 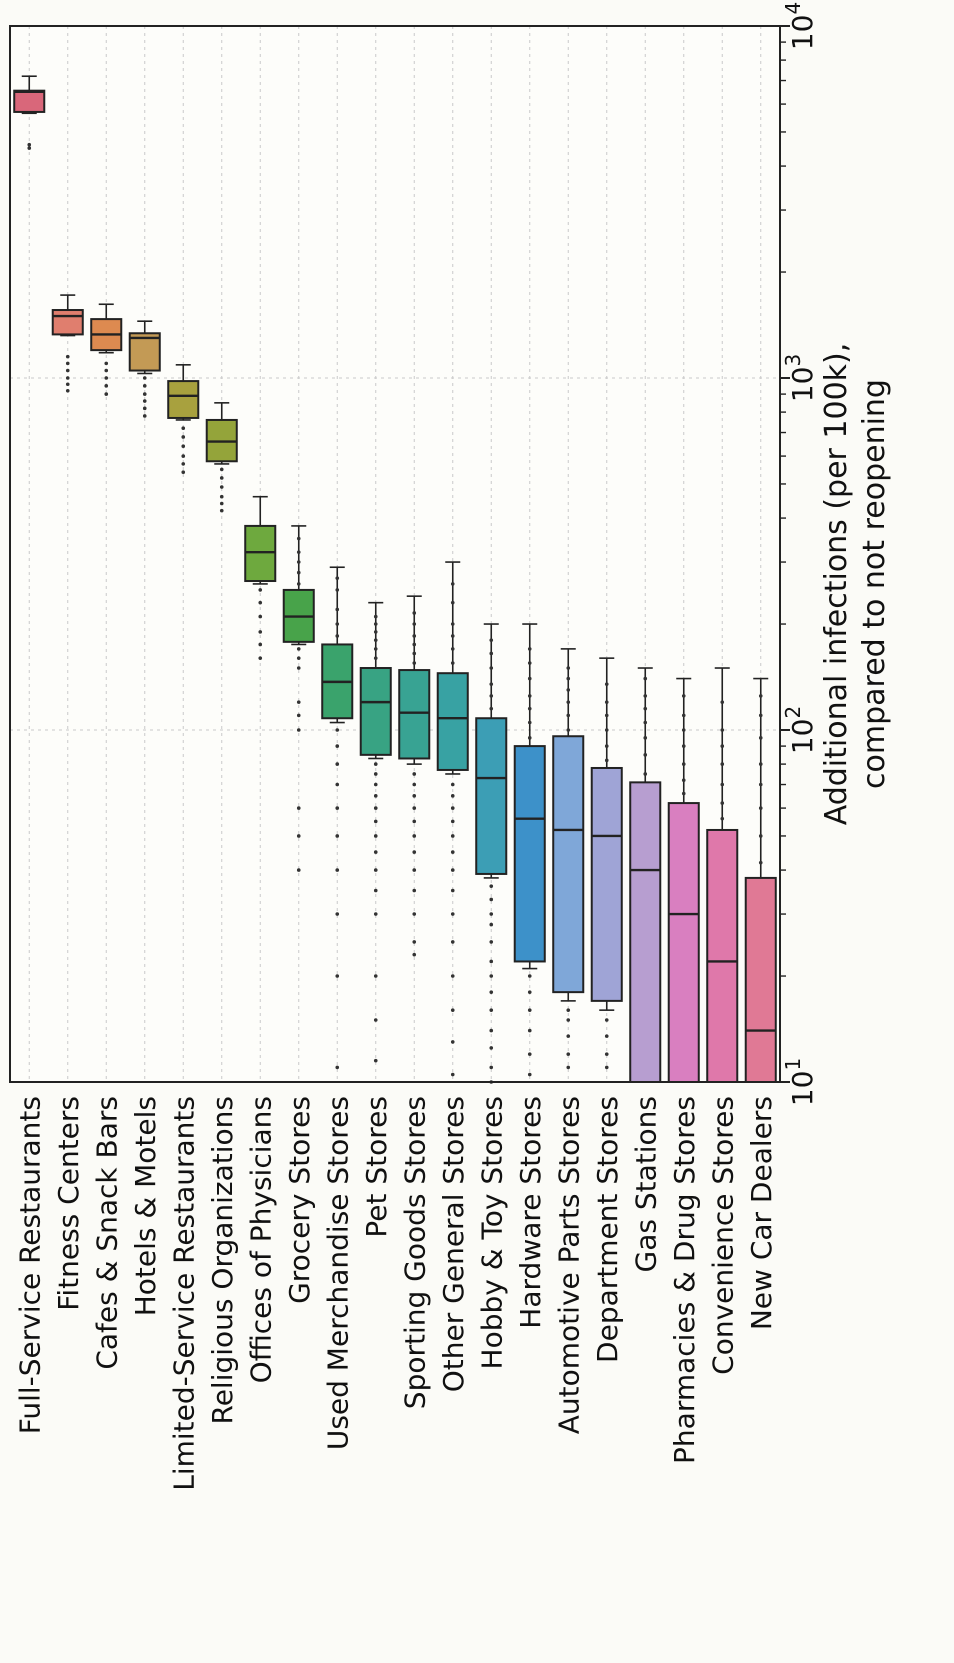 What do you see at coordinates (836, 584) in the screenshot?
I see `x-axis-label-line-1: Additional infections (per 100k),` at bounding box center [836, 584].